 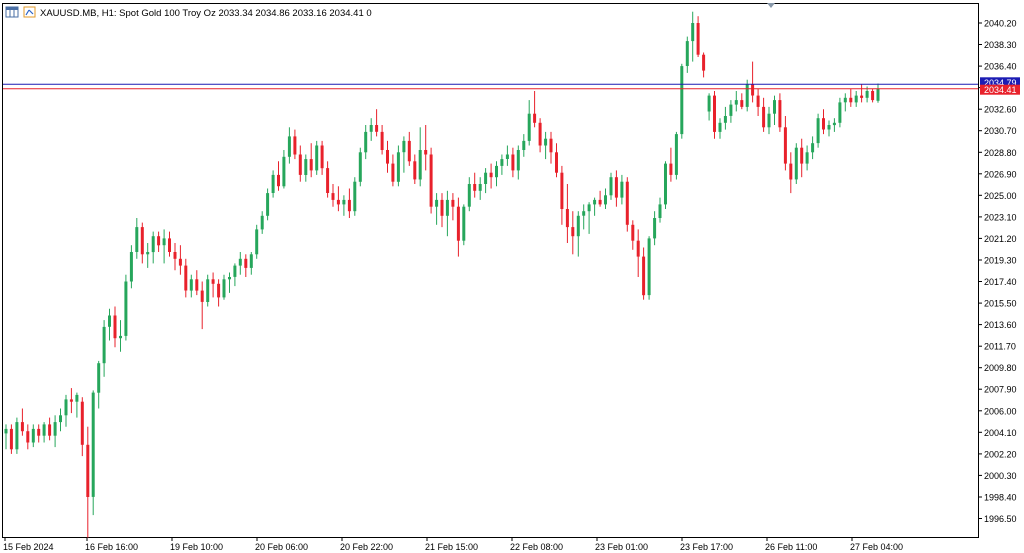 I want to click on ask-price-tag: 2034.79, so click(x=1000, y=82).